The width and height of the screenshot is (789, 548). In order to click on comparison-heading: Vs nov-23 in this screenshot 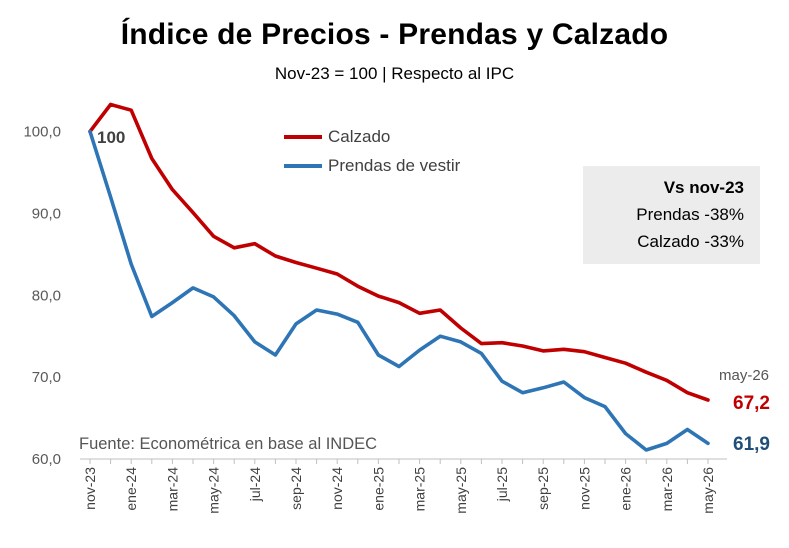, I will do `click(703, 187)`.